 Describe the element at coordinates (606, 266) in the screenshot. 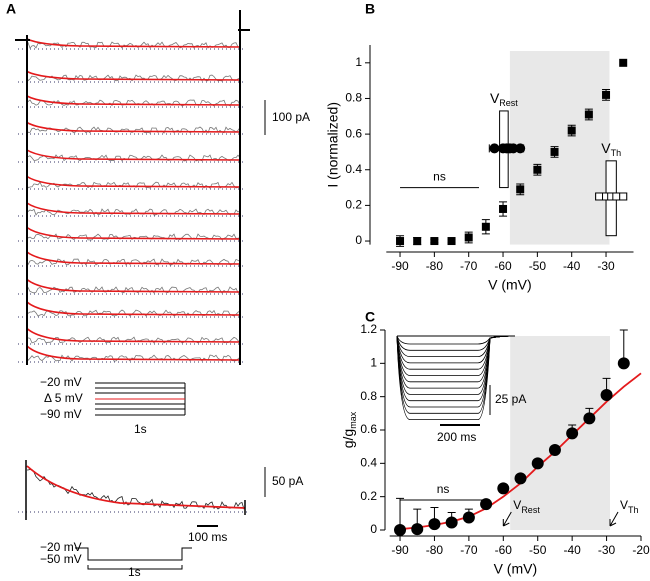

I see `x-tick-label: -30` at that location.